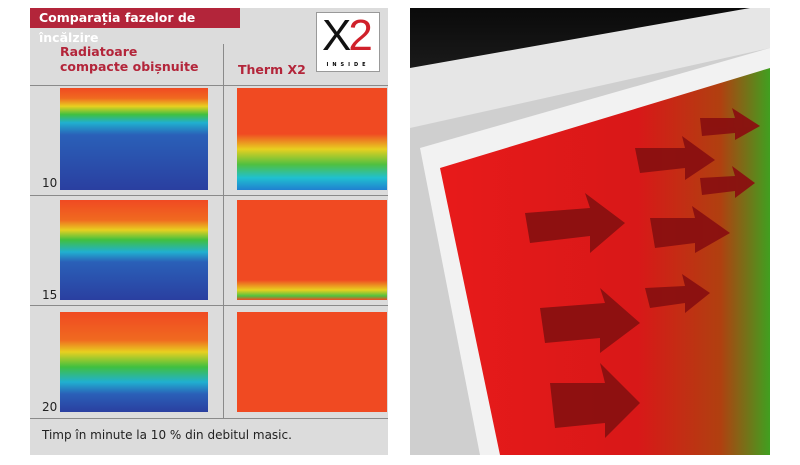 This screenshot has width=800, height=465. What do you see at coordinates (135, 26) in the screenshot?
I see `panel-title: Comparația fazelor de încălzire` at bounding box center [135, 26].